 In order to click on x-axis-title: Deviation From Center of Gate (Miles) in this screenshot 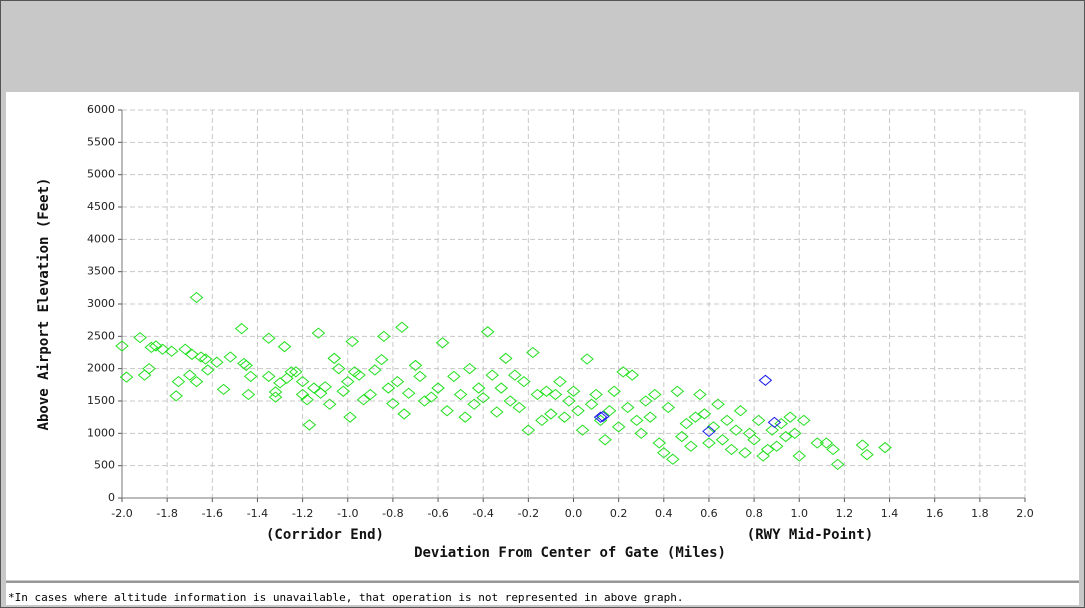, I will do `click(570, 553)`.